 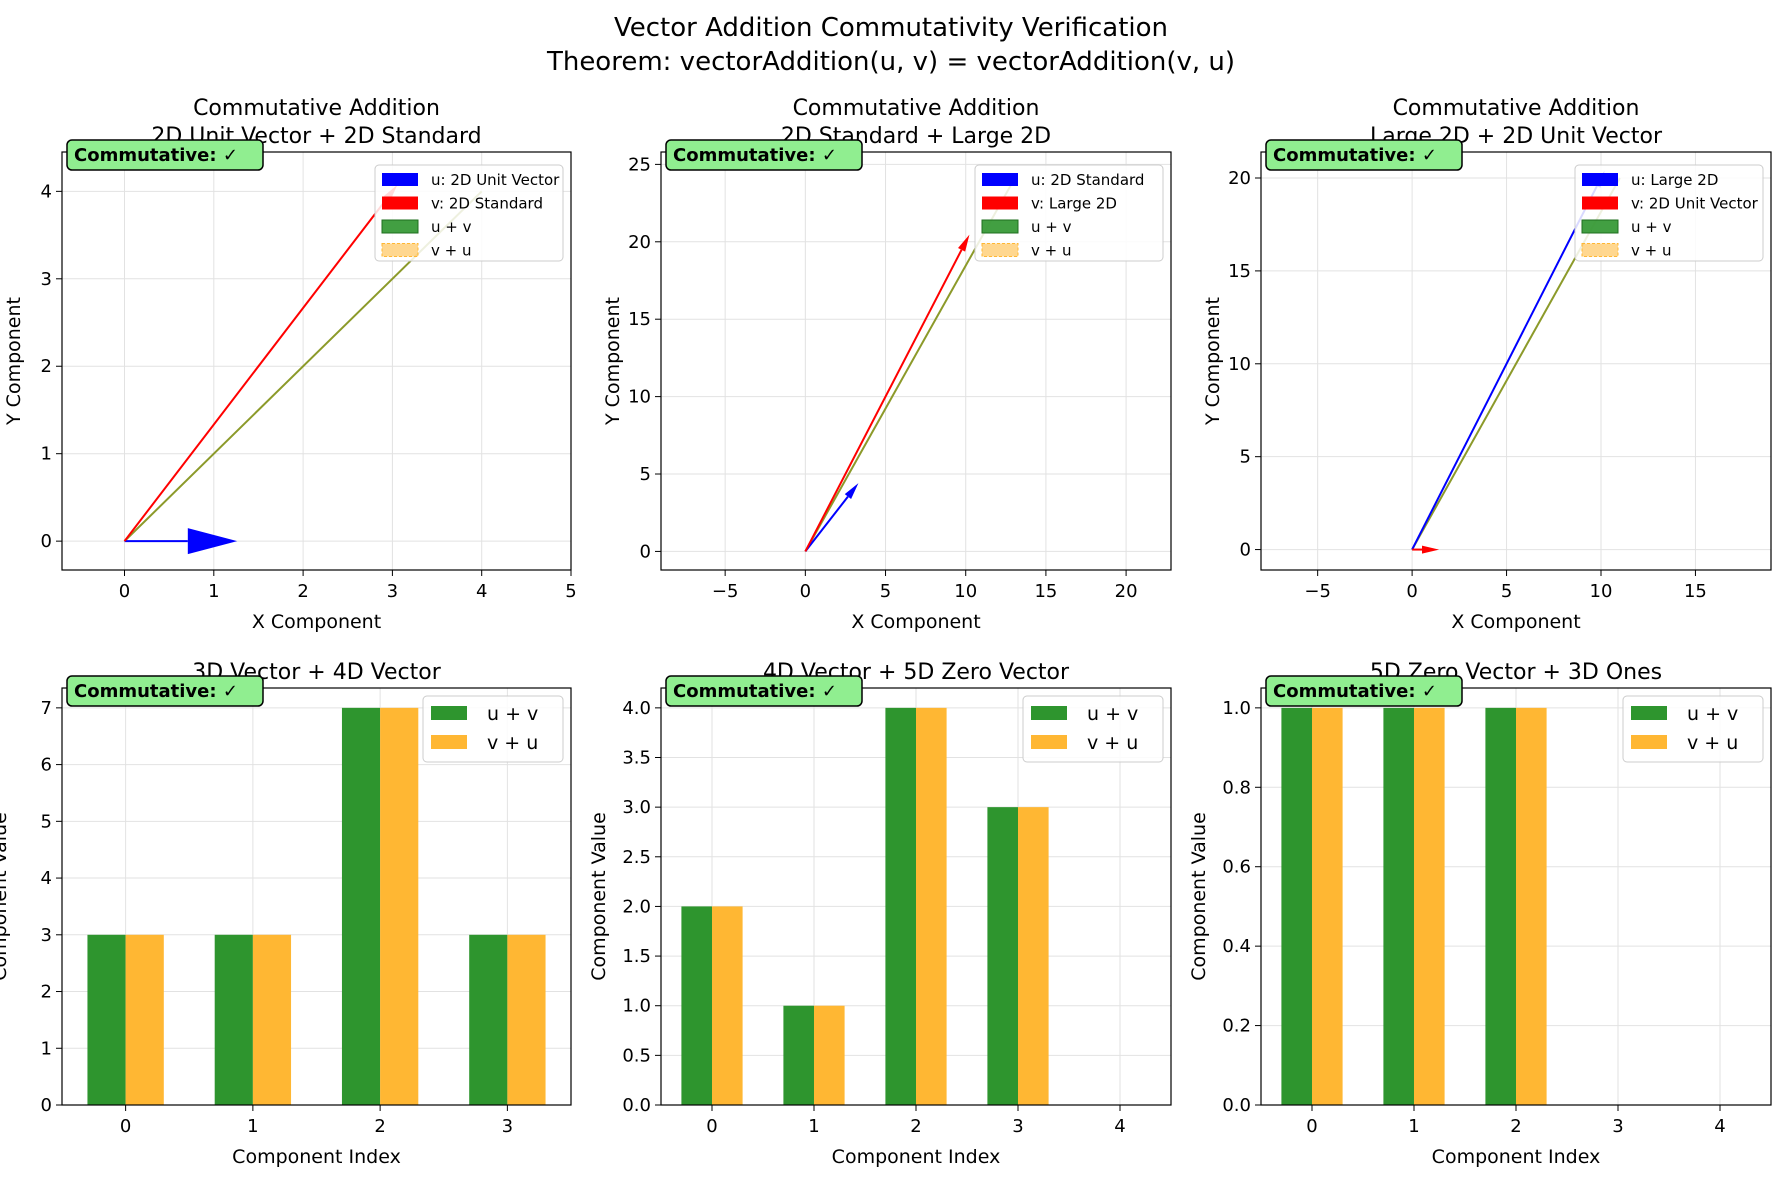 I want to click on vector-v-head, so click(x=1431, y=549).